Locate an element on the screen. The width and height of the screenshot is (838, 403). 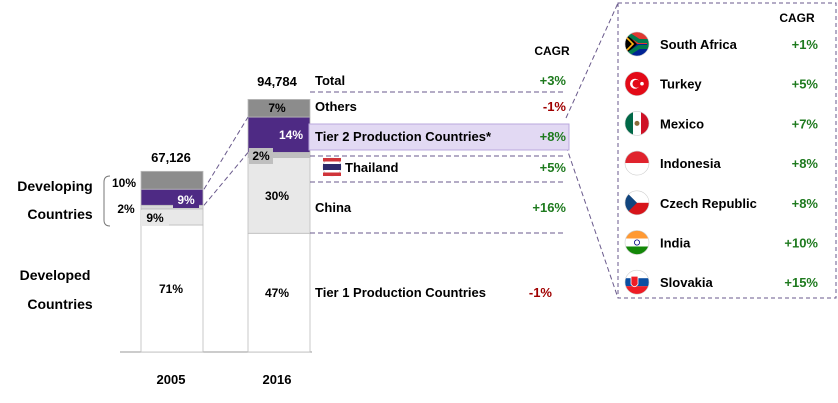
row-cagr-5: -1% is located at coordinates (541, 292).